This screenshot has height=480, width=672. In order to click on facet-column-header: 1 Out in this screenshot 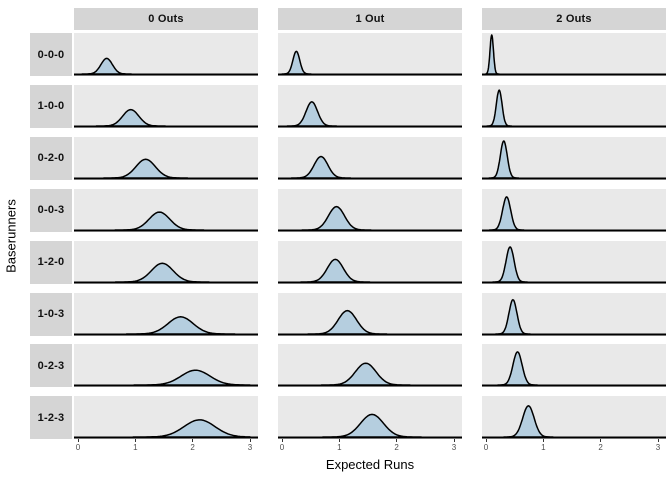, I will do `click(370, 19)`.